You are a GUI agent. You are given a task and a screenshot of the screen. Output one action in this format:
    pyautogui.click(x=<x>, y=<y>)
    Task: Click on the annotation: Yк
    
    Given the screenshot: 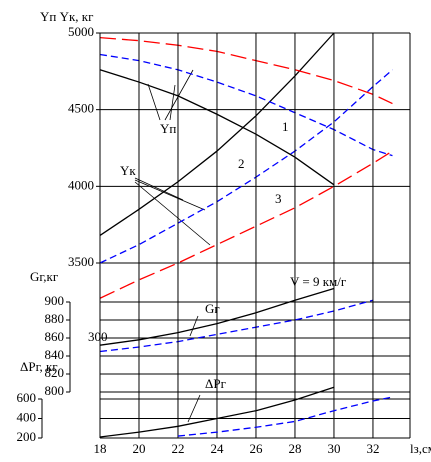 What is the action you would take?
    pyautogui.click(x=128, y=170)
    